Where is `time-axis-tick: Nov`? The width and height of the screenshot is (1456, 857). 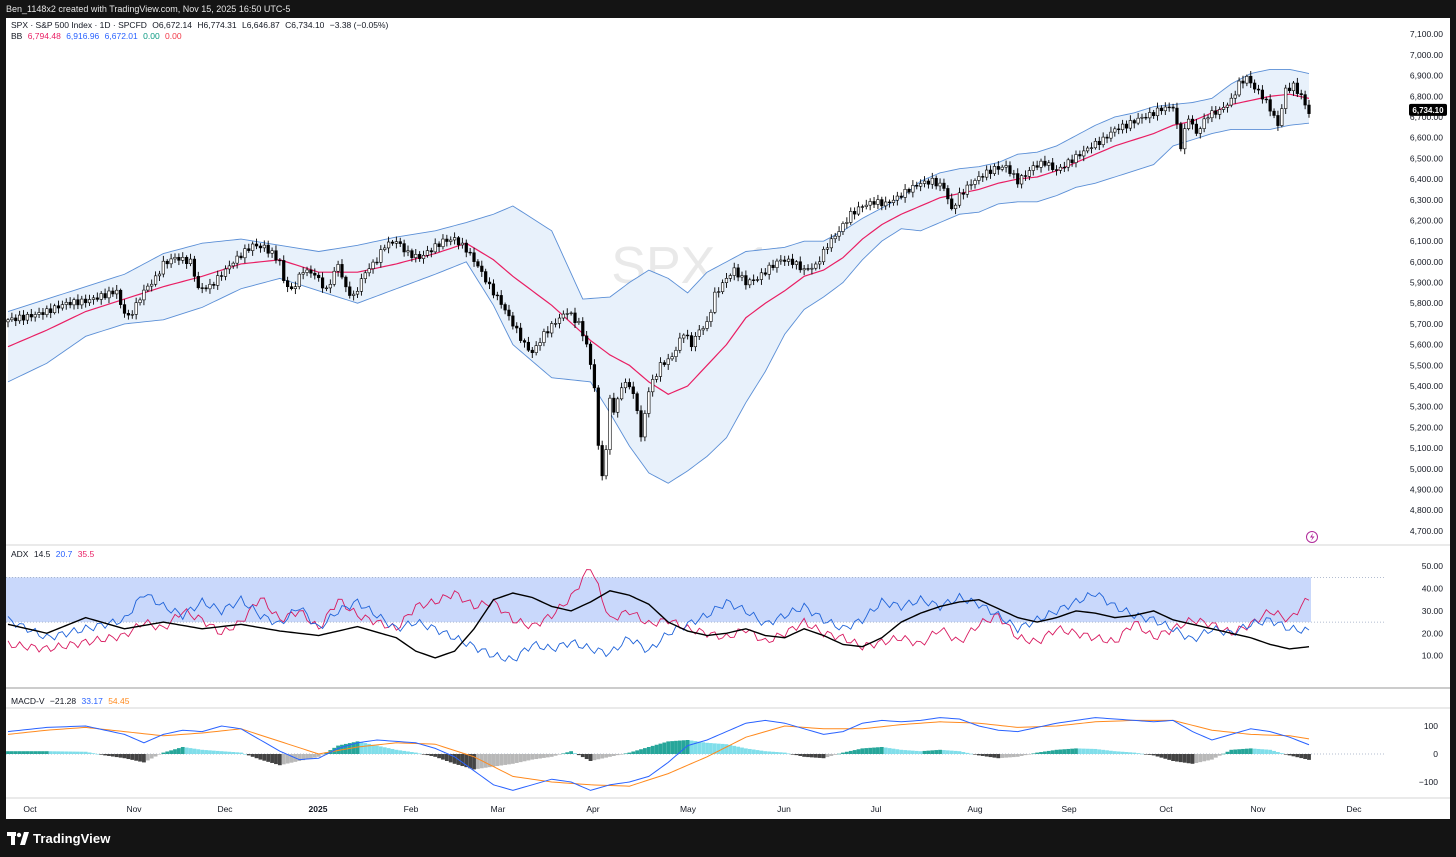
time-axis-tick: Nov is located at coordinates (134, 809).